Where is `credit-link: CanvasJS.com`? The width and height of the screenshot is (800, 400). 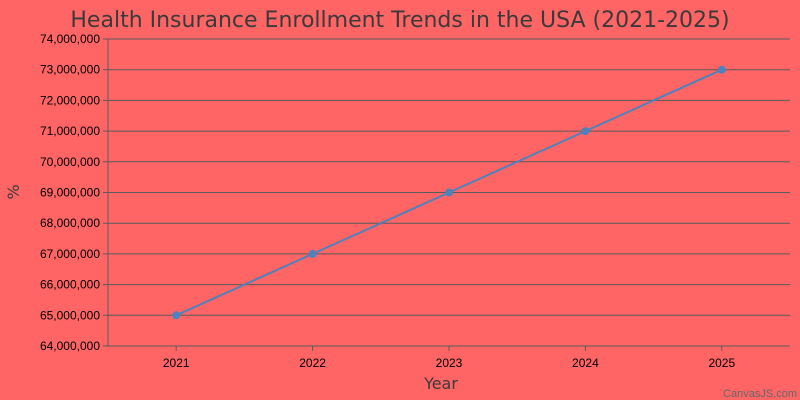 credit-link: CanvasJS.com is located at coordinates (760, 394).